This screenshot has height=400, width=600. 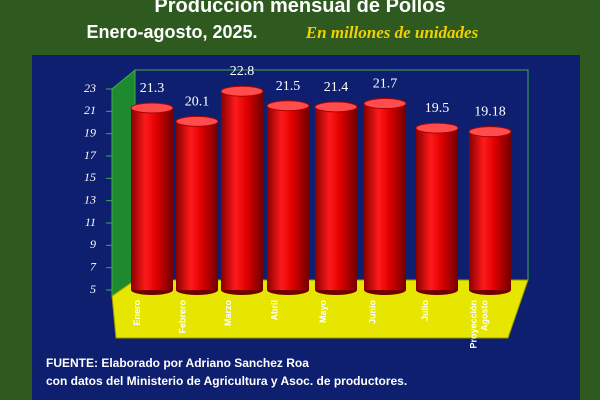 I want to click on y-tick-label: 23, so click(x=90, y=88).